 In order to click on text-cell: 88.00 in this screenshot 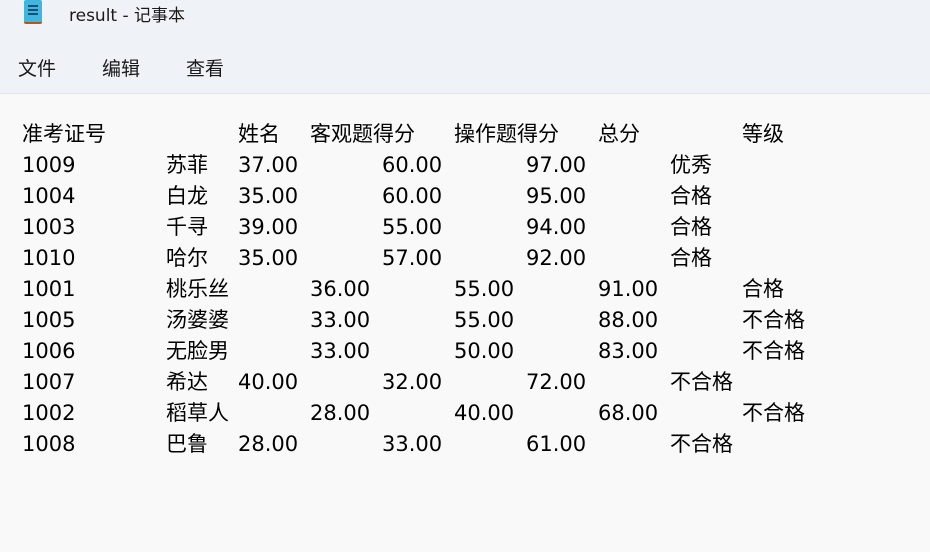, I will do `click(628, 320)`.